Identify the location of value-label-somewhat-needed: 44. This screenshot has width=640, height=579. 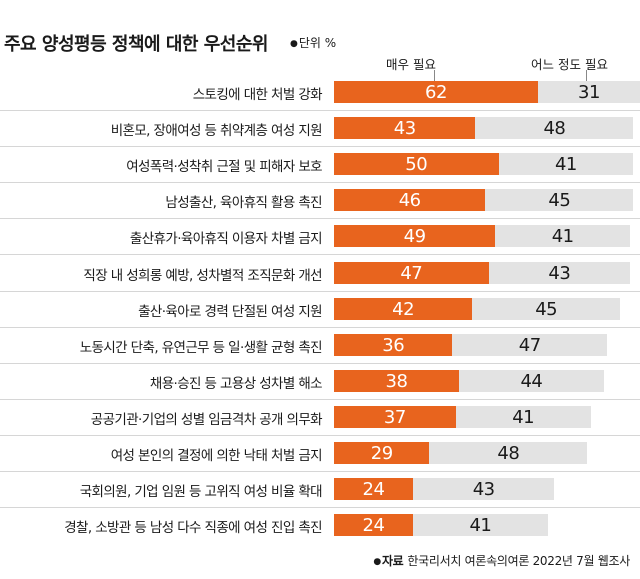
(531, 381).